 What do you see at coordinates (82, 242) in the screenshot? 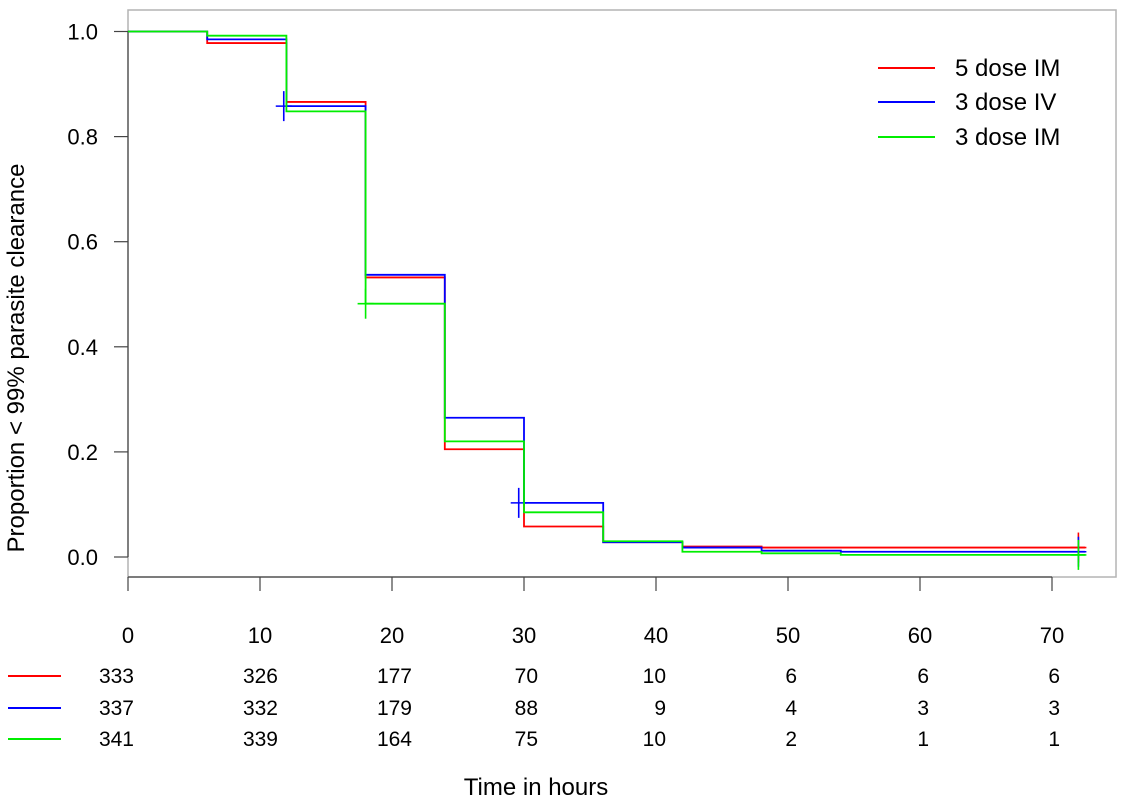
I see `y-tick-label: 0.6` at bounding box center [82, 242].